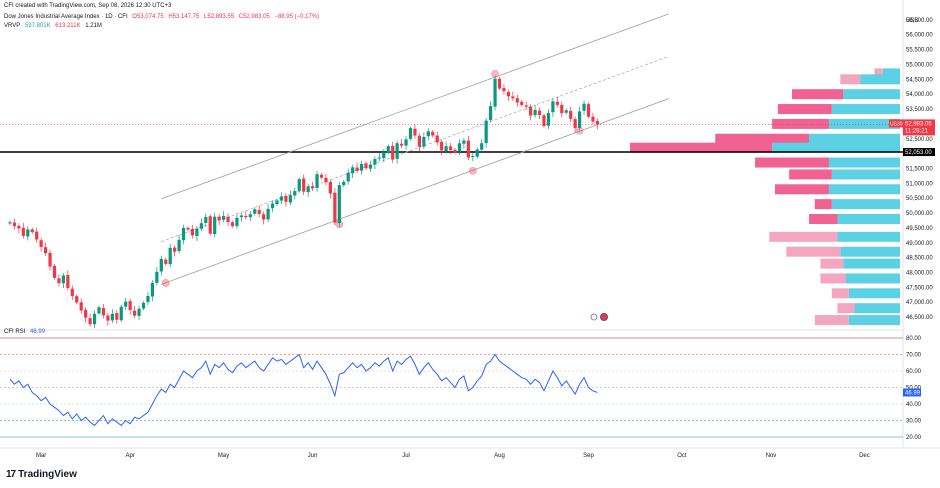 This screenshot has width=940, height=488. What do you see at coordinates (129, 456) in the screenshot?
I see `time-tick-label: Apr` at bounding box center [129, 456].